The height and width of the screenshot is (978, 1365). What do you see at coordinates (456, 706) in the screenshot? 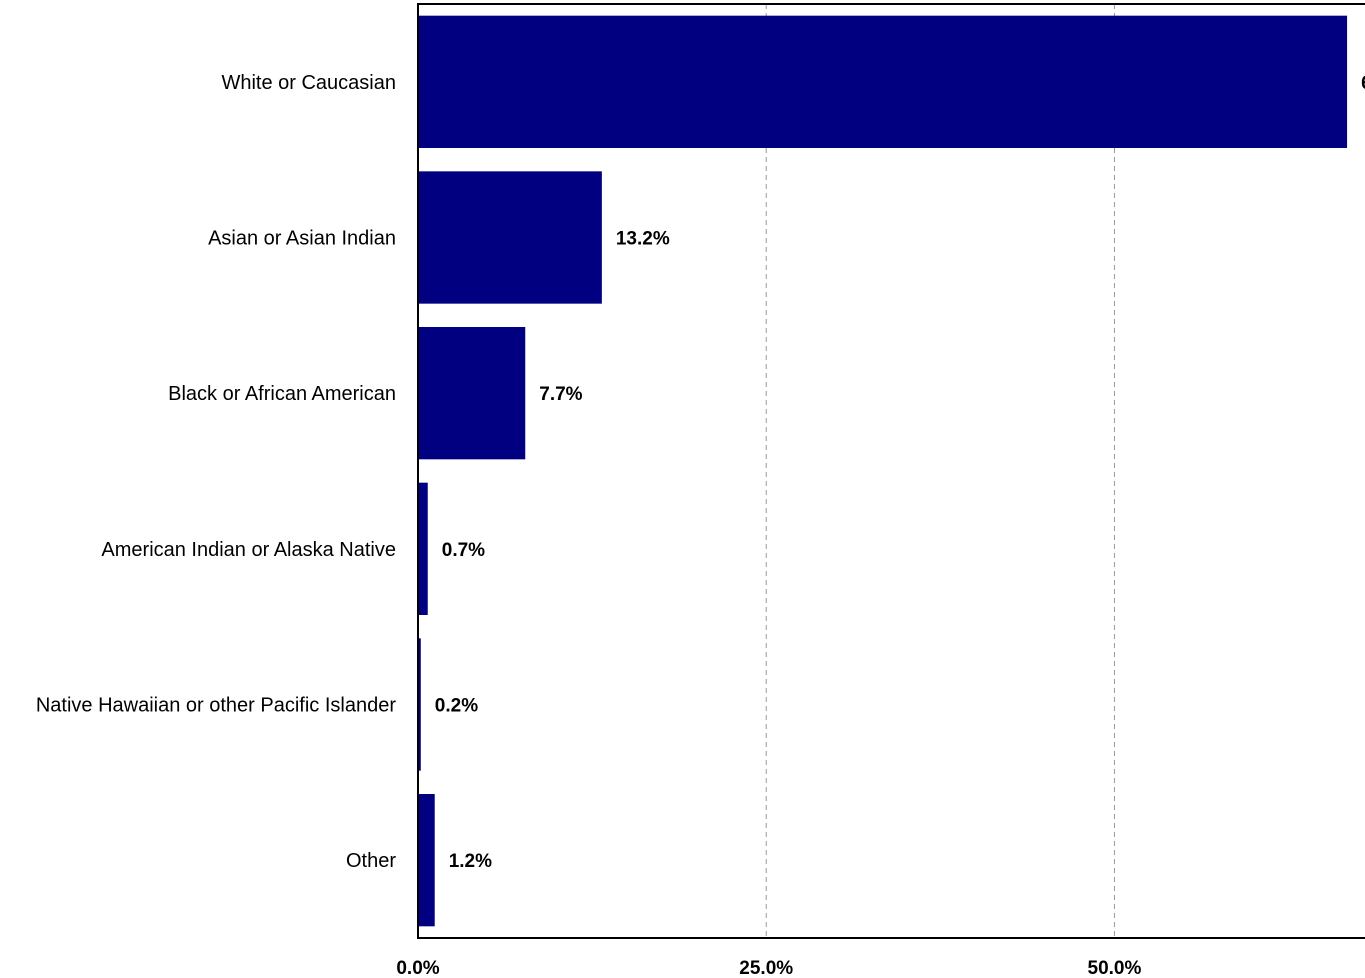
I see `value-label: 0.2%` at bounding box center [456, 706].